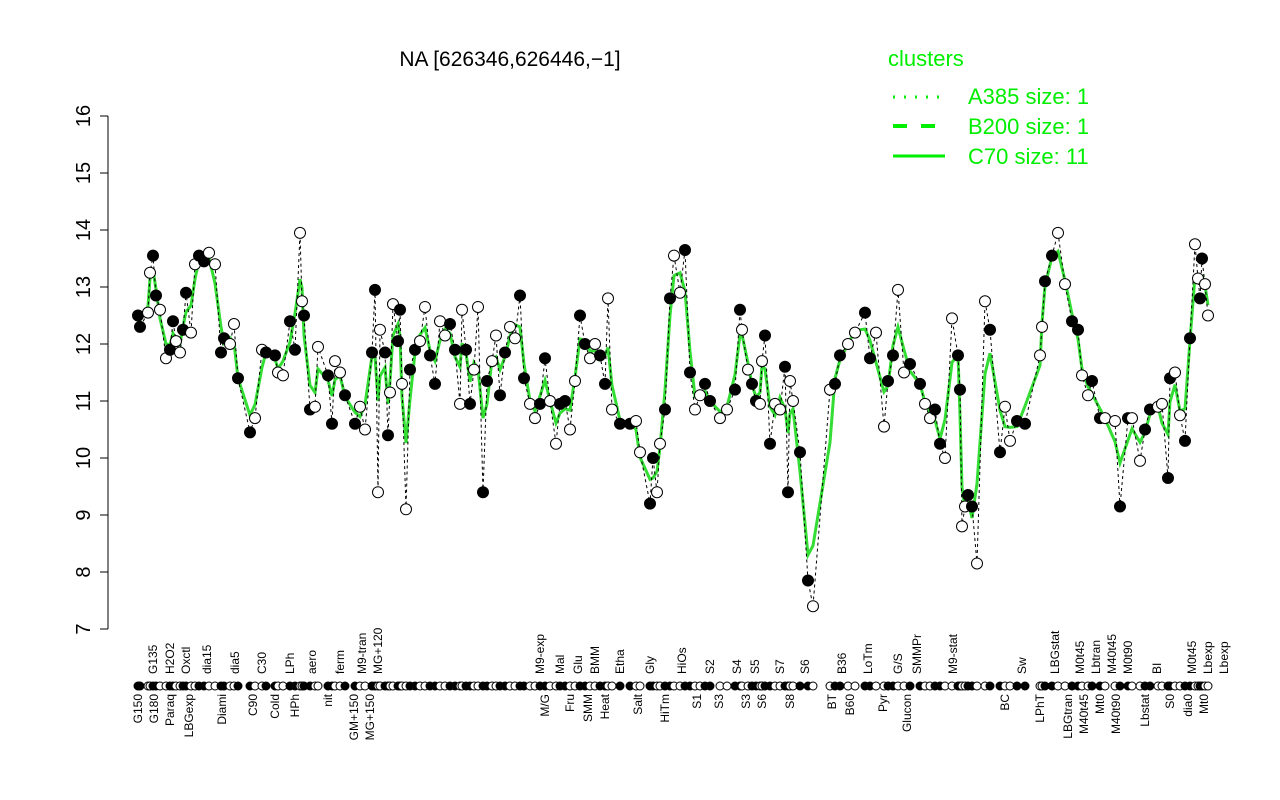 The height and width of the screenshot is (800, 1280). I want to click on x-tick-label: Lbtran, so click(1096, 657).